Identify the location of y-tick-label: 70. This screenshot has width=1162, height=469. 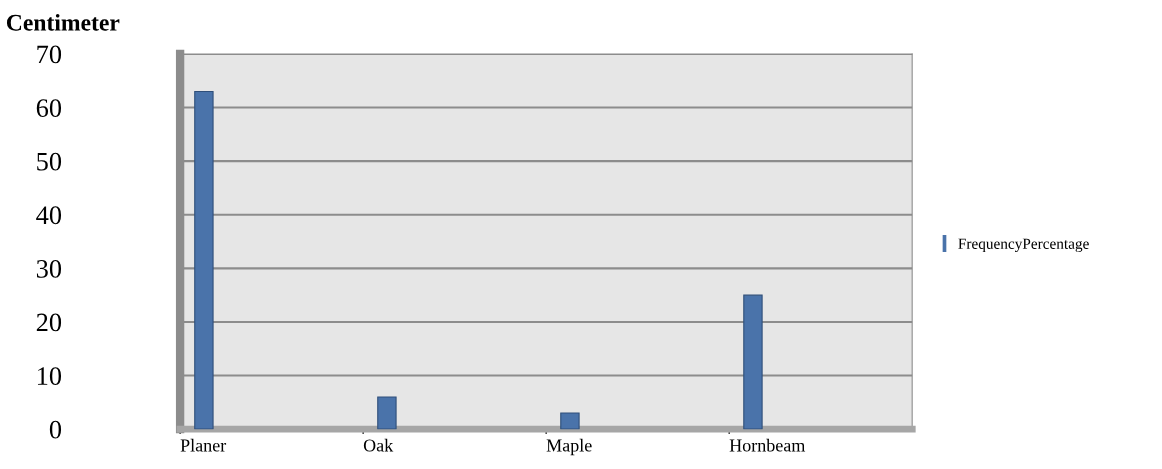
(49, 54).